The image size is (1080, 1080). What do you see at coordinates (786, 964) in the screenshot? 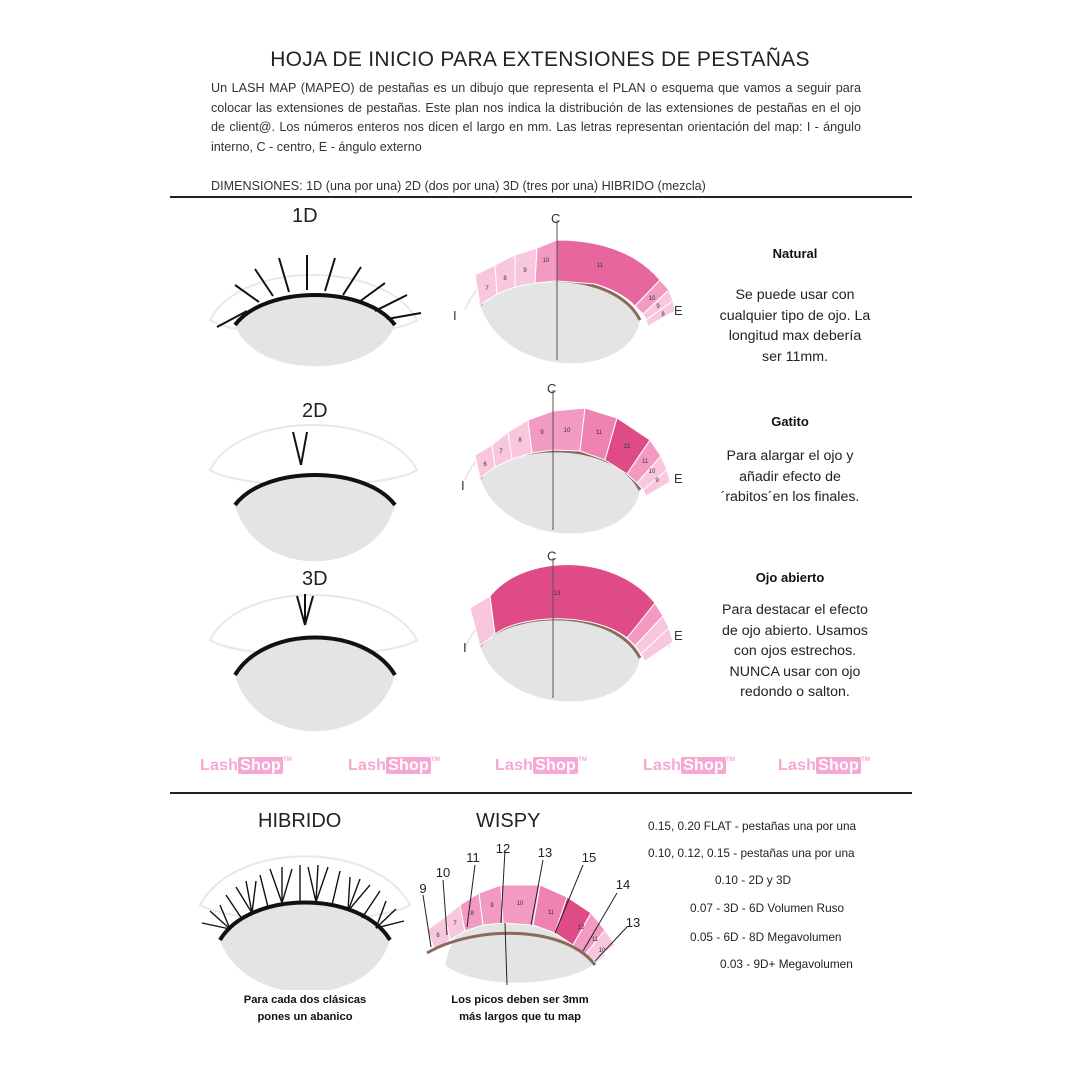
I see `spec-line: 0.03 - 9D+ Megavolumen` at bounding box center [786, 964].